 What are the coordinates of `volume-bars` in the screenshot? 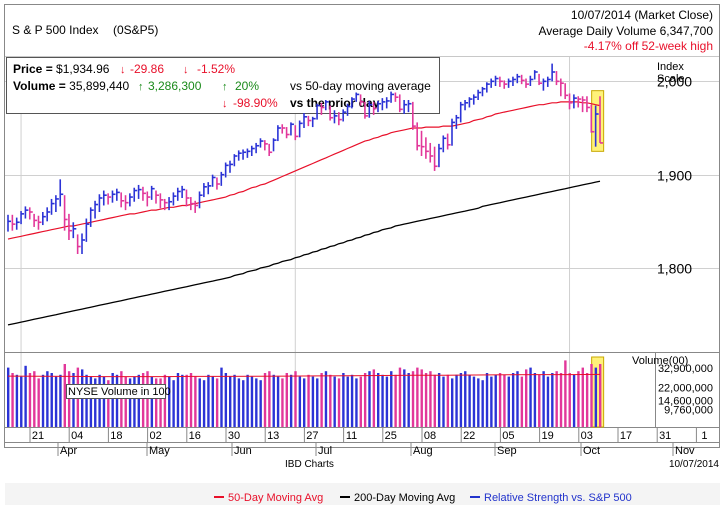 It's located at (304, 393).